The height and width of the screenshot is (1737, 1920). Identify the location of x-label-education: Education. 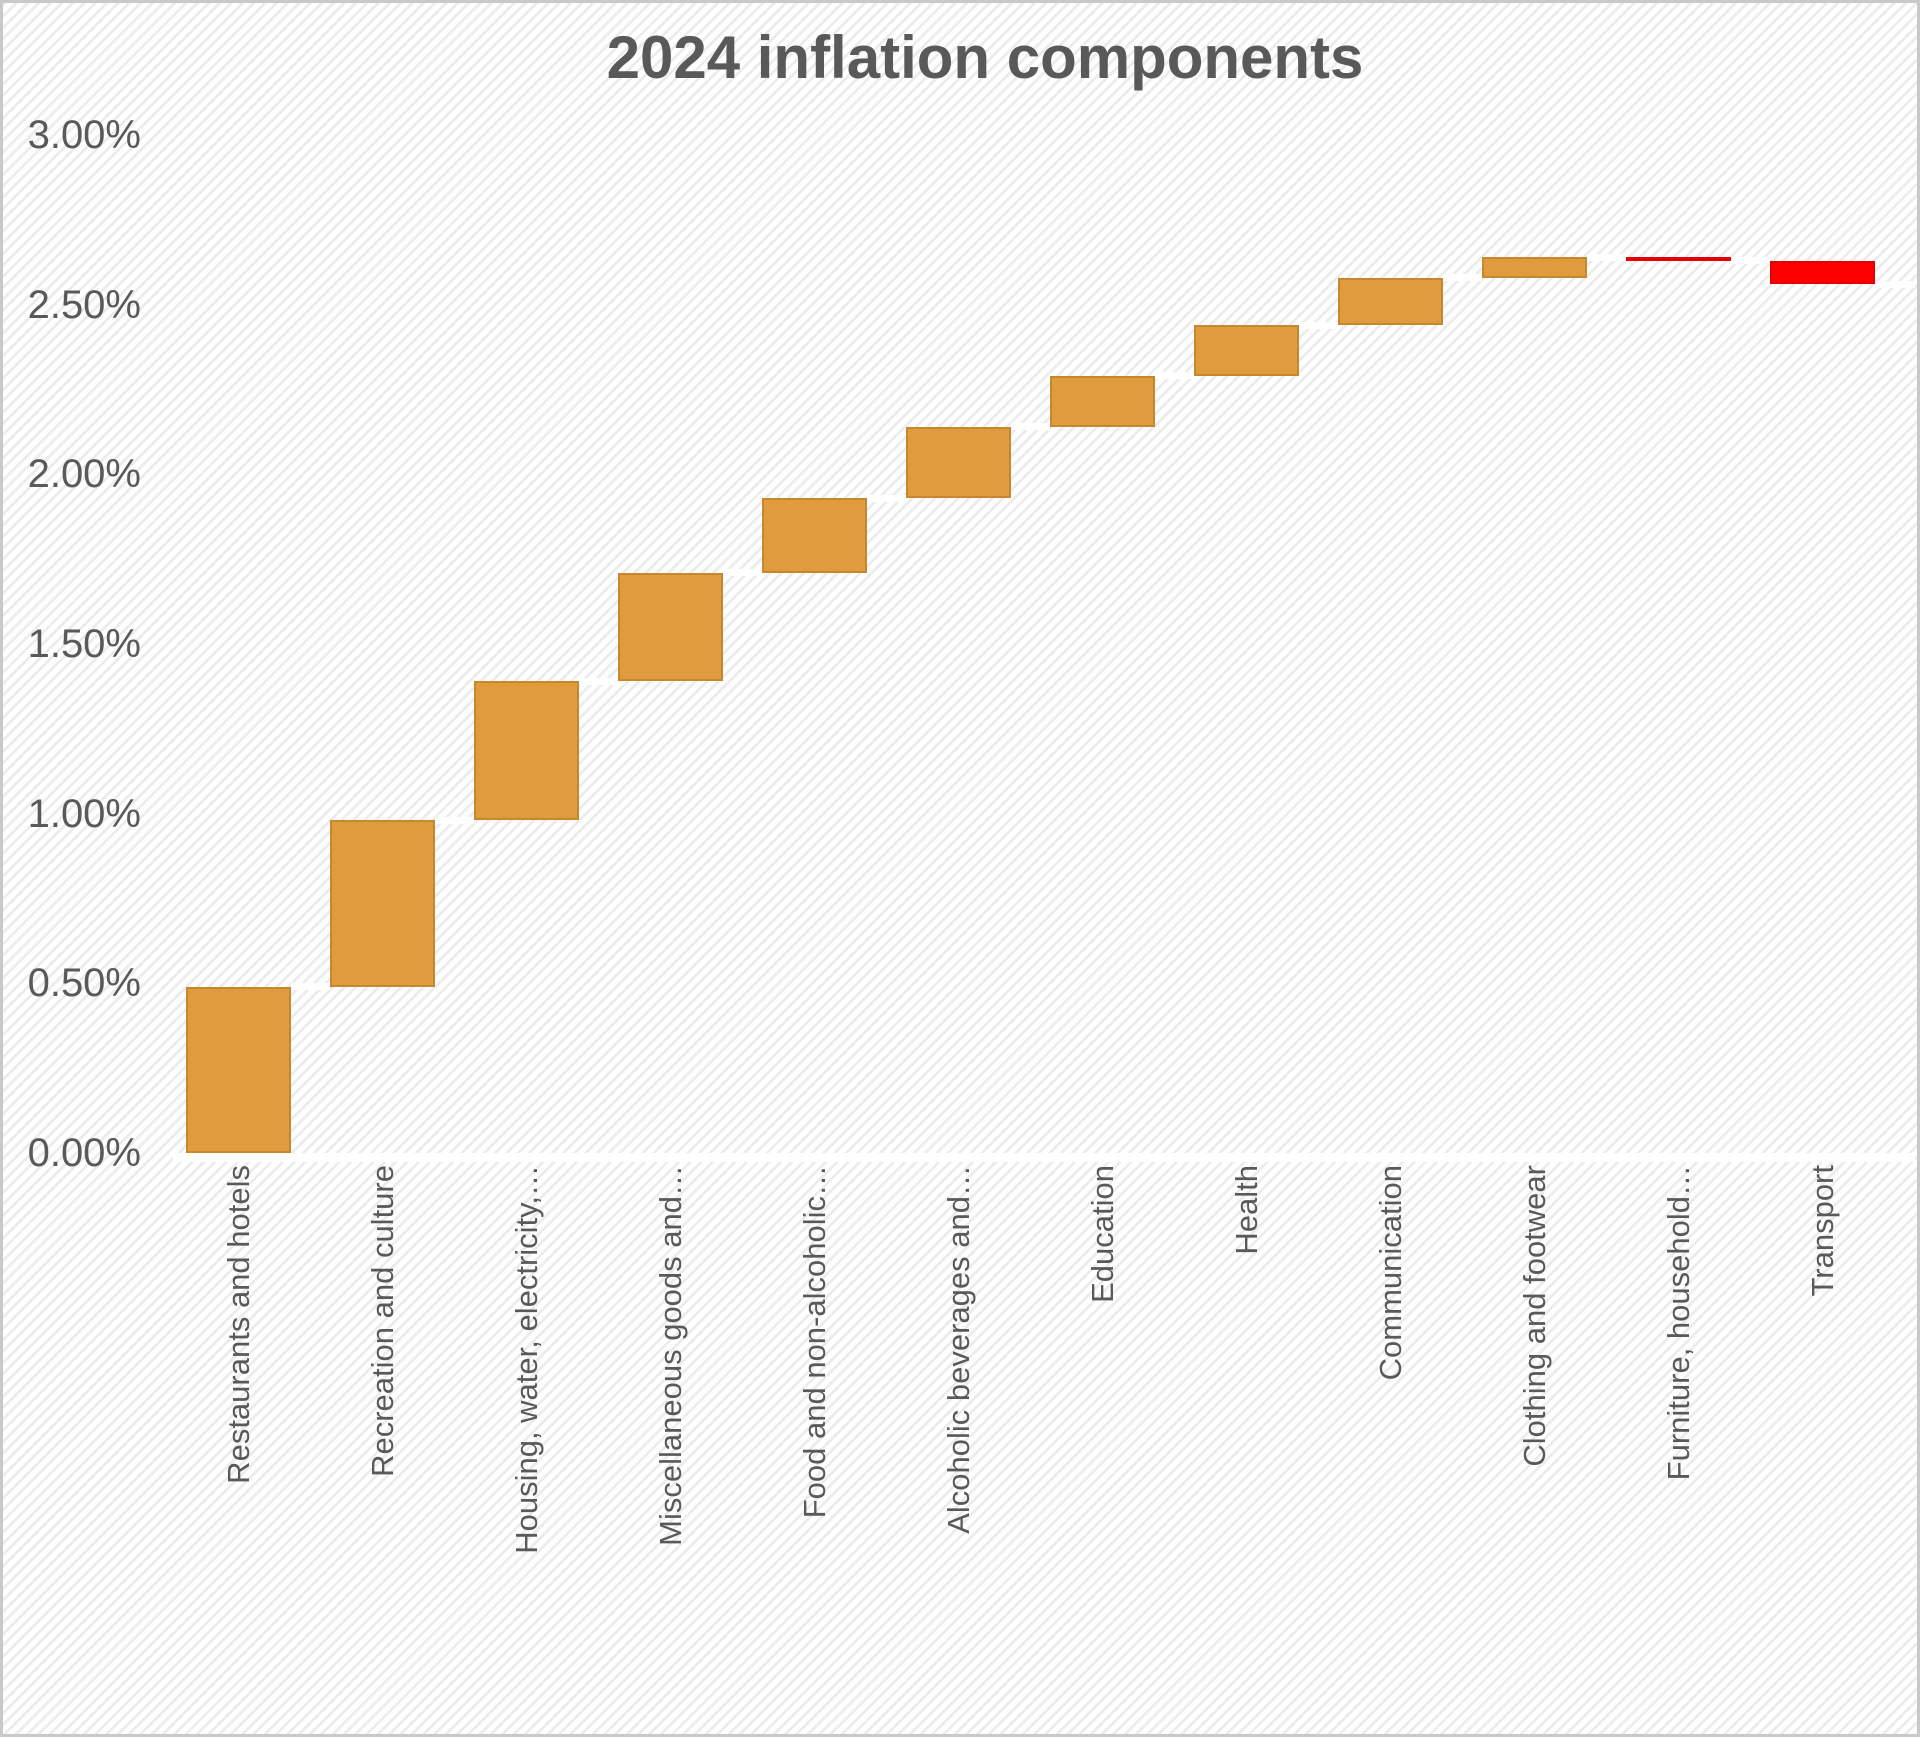
(1102, 1234).